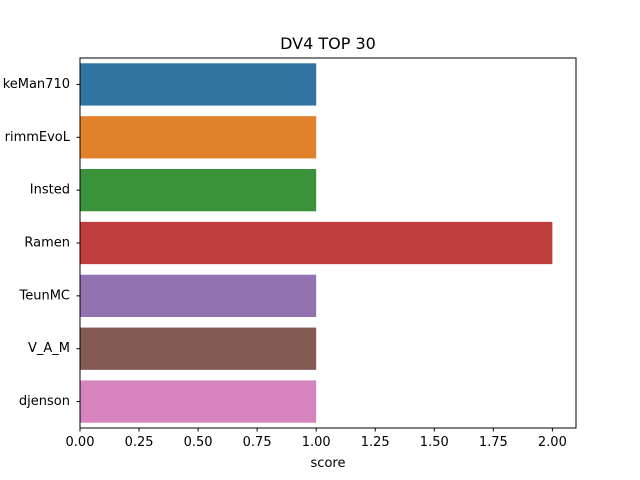 This screenshot has width=640, height=480. What do you see at coordinates (552, 442) in the screenshot?
I see `x-tick-label-8: 2.00` at bounding box center [552, 442].